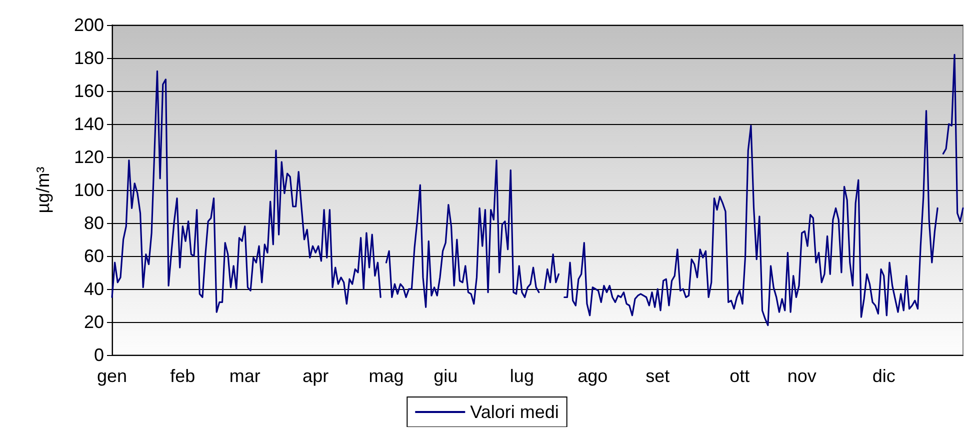 The height and width of the screenshot is (435, 974). I want to click on legend-label: Valori medi, so click(514, 412).